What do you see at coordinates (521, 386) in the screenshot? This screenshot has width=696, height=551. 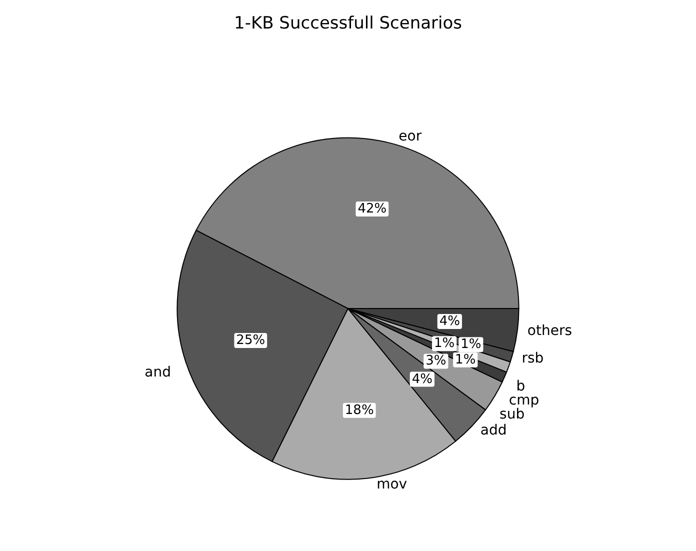 I see `slice-label: b` at bounding box center [521, 386].